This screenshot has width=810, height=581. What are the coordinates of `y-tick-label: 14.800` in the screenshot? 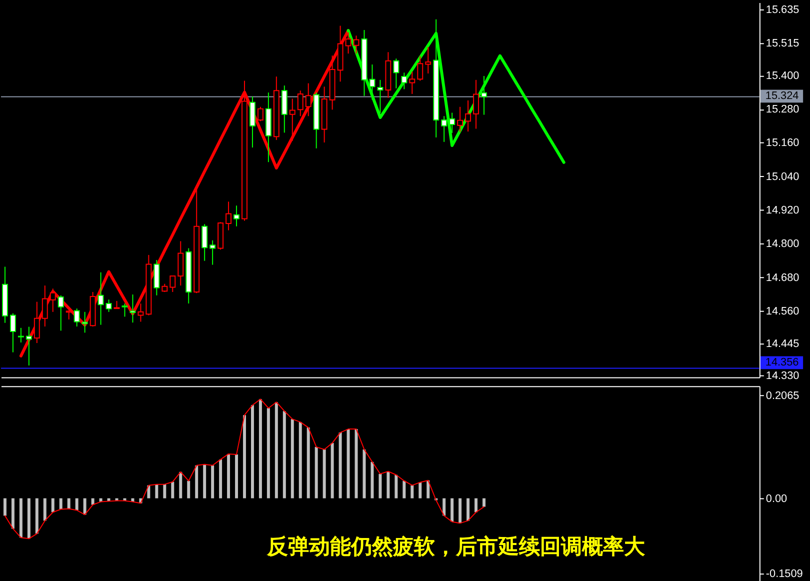 It's located at (783, 244).